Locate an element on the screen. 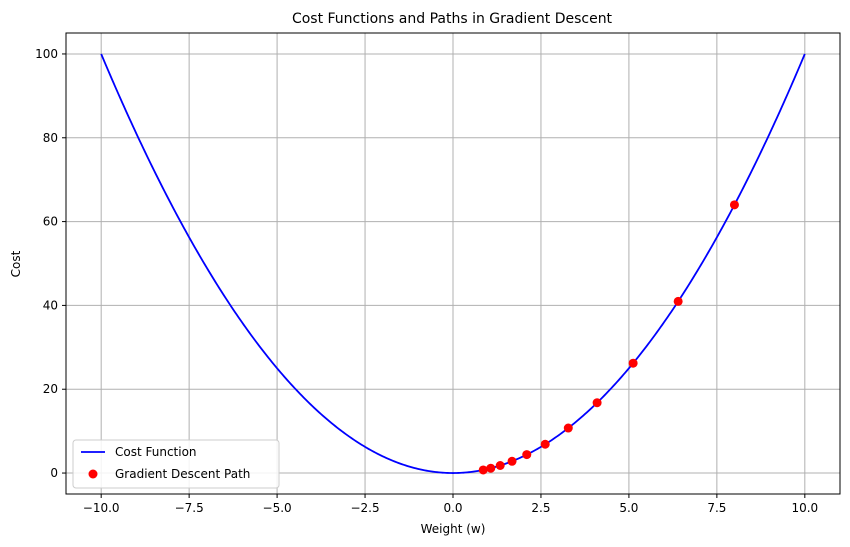 This screenshot has height=547, width=850. x-axis-ticks: −10.0 −7.5 −5.0 −2.5 0.0 2.5 5.0 7.5 10.0 is located at coordinates (450, 504).